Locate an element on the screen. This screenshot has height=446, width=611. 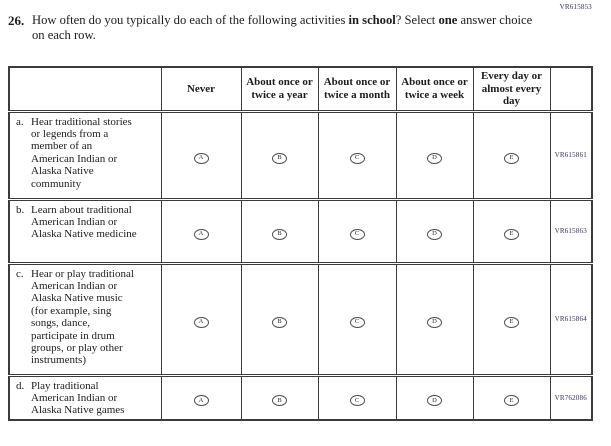
bubble-d-once-twice-week: D is located at coordinates (434, 401).